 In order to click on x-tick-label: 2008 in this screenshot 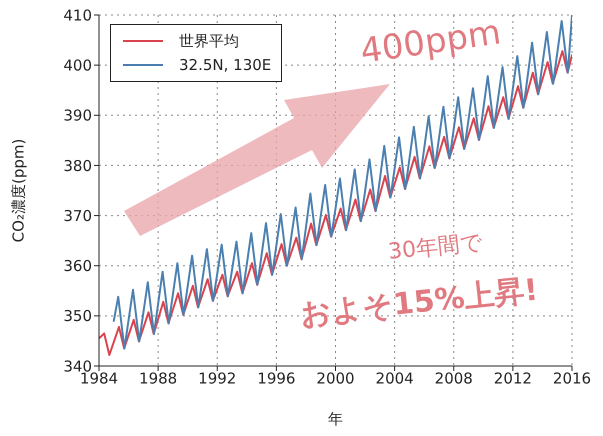, I will do `click(453, 379)`.